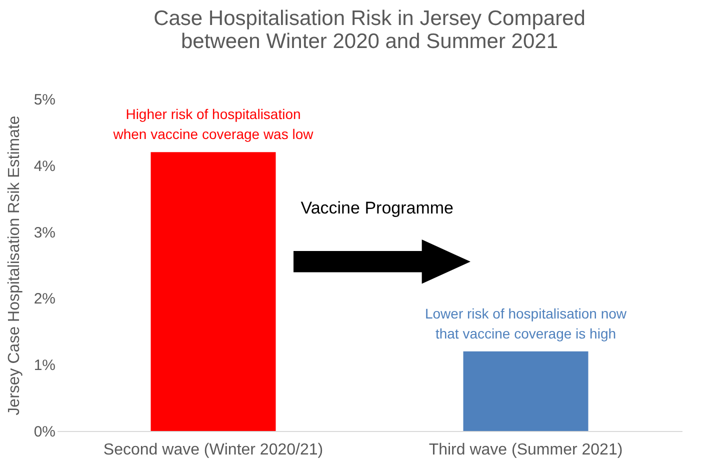 This screenshot has width=710, height=472. Describe the element at coordinates (45, 166) in the screenshot. I see `y-tick-label: 4%` at that location.